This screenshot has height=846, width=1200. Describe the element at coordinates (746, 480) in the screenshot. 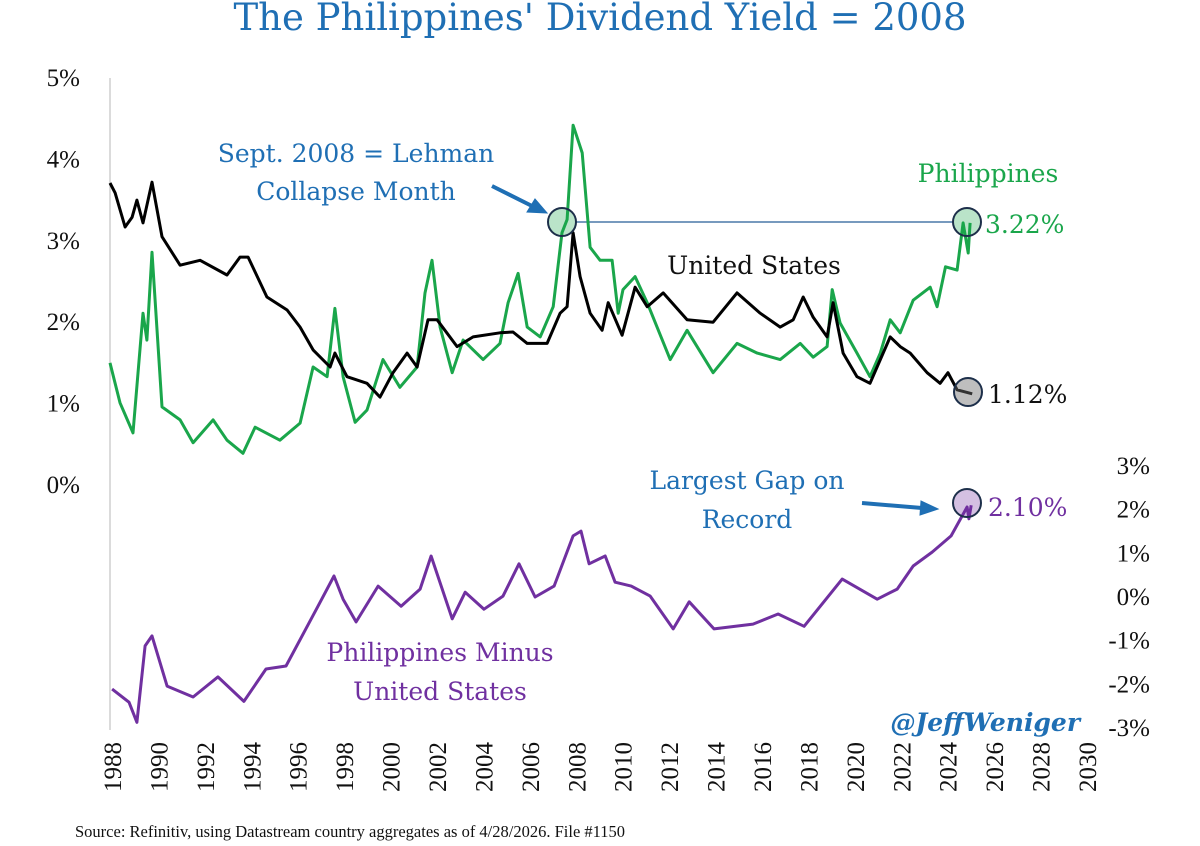

I see `gap-annotation-line1: Largest Gap on` at that location.